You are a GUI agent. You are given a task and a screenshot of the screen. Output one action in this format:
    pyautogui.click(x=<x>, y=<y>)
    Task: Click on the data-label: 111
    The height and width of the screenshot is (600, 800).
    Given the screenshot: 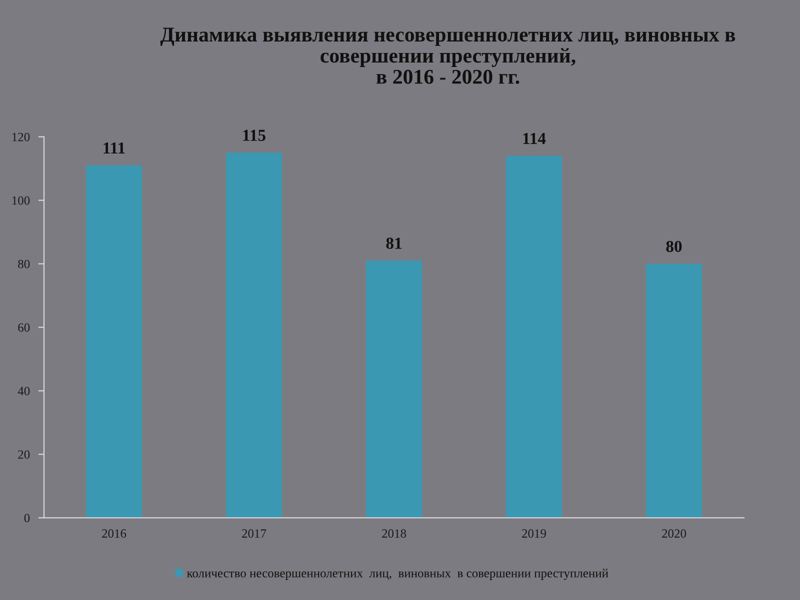 What is the action you would take?
    pyautogui.click(x=114, y=148)
    